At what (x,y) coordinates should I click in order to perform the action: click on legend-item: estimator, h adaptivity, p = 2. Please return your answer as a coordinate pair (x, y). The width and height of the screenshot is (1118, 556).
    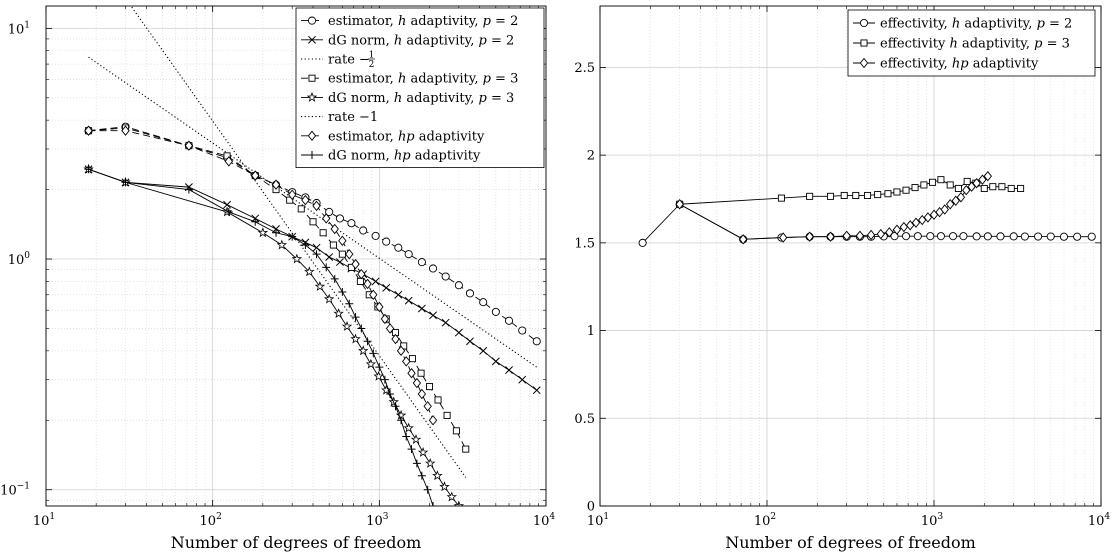
    Looking at the image, I should click on (409, 21).